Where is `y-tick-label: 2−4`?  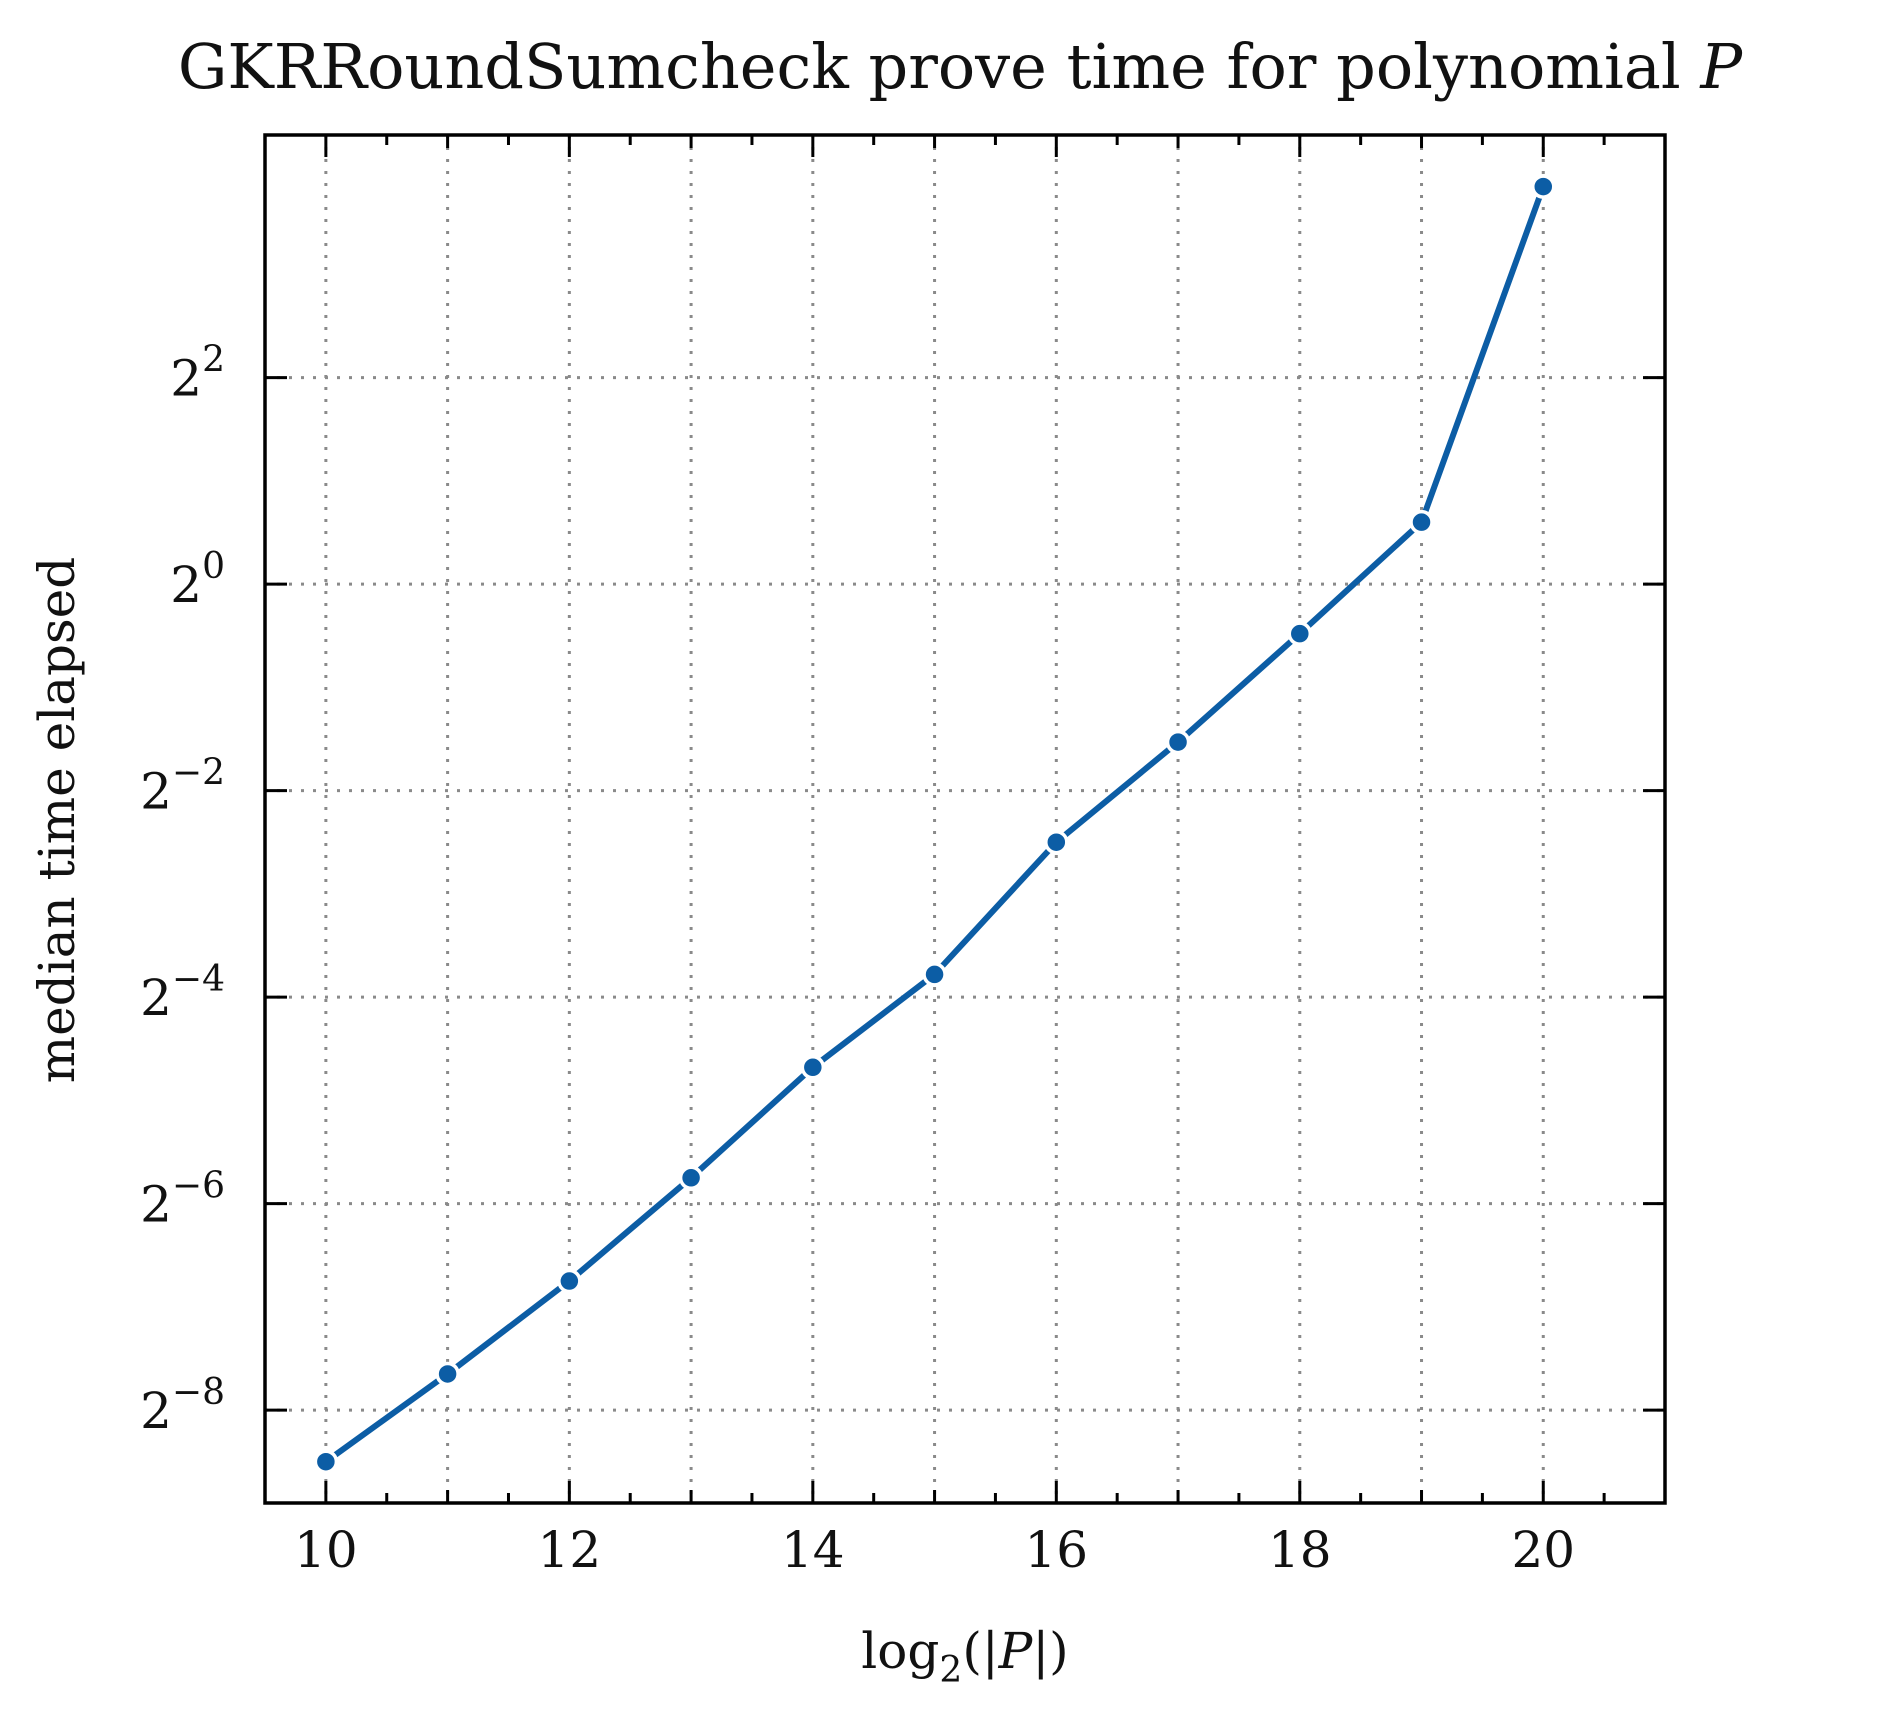
y-tick-label: 2−4 is located at coordinates (182, 993).